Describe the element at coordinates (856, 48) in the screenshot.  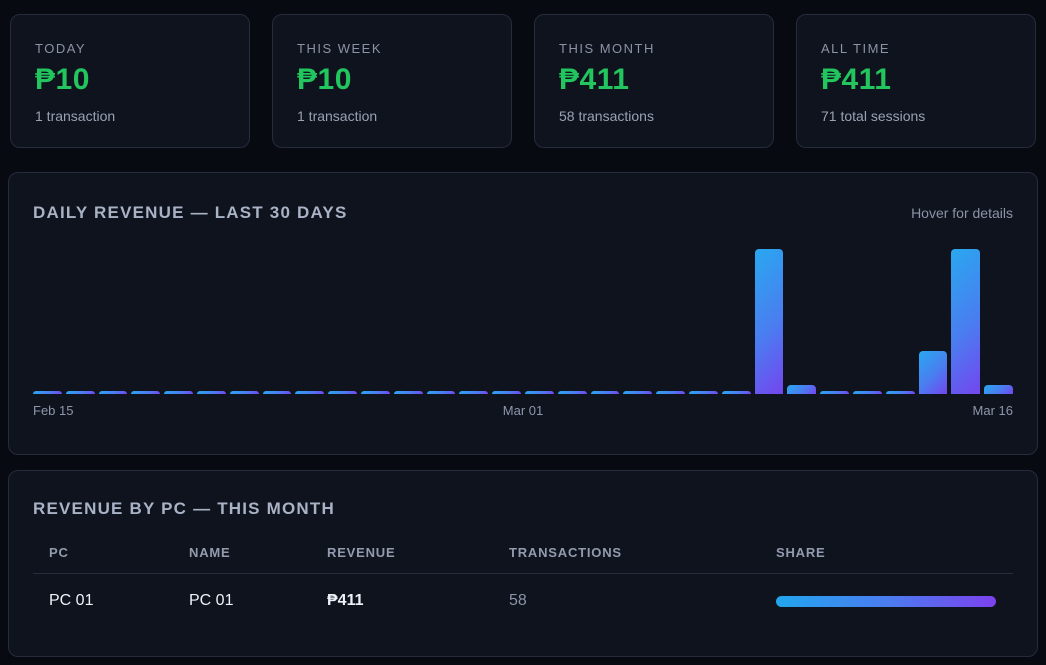
I see `stat-label: ALL TIME` at that location.